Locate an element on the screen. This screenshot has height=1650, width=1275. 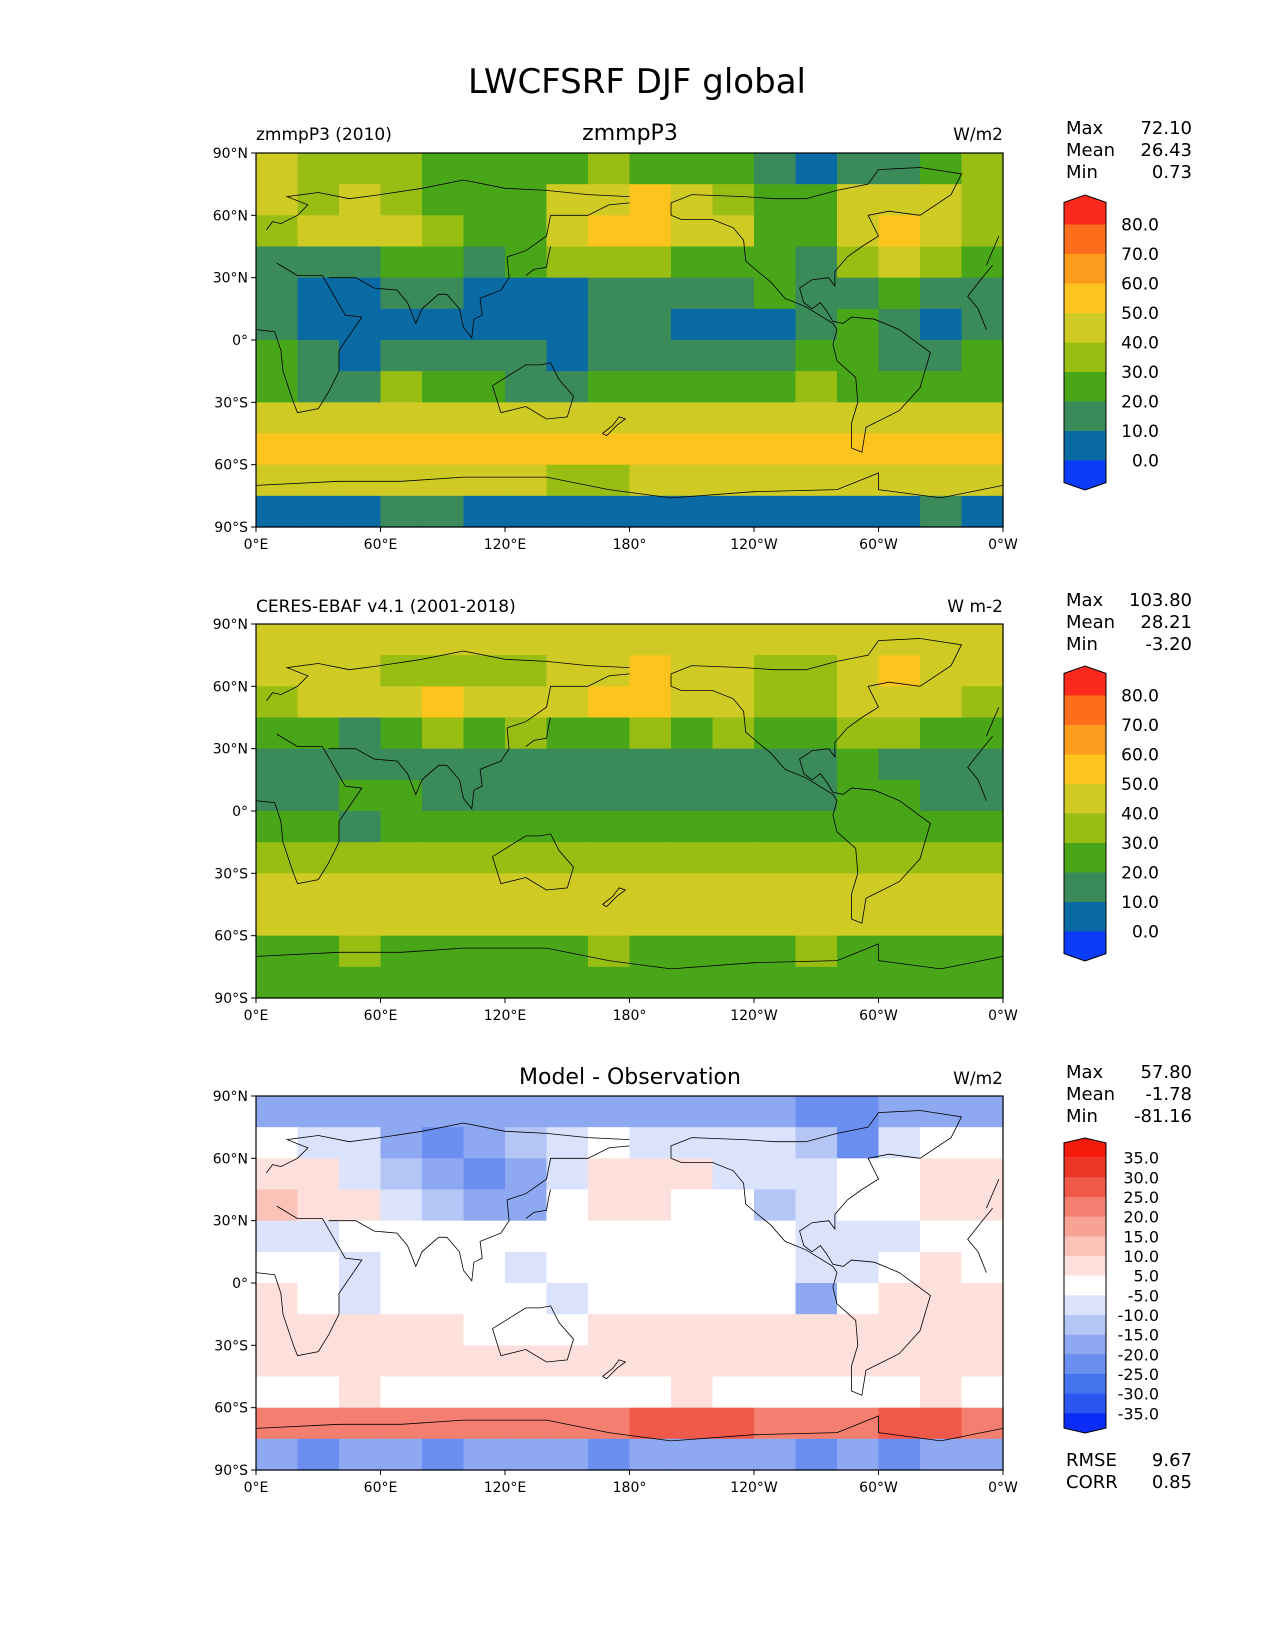
rmse-label: RMSE is located at coordinates (1091, 1460).